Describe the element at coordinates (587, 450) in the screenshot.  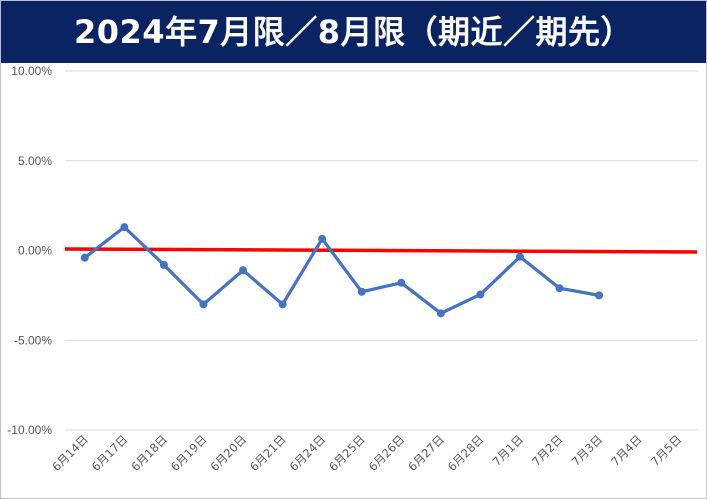
I see `x-tick-label: 7月3日` at that location.